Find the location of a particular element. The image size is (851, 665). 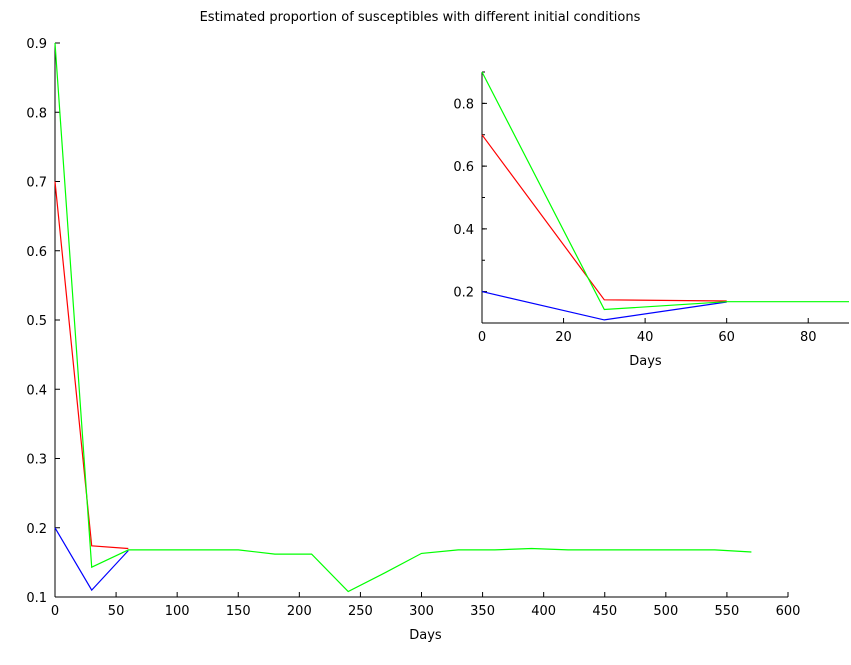

main-x-axis-label: Days is located at coordinates (425, 635).